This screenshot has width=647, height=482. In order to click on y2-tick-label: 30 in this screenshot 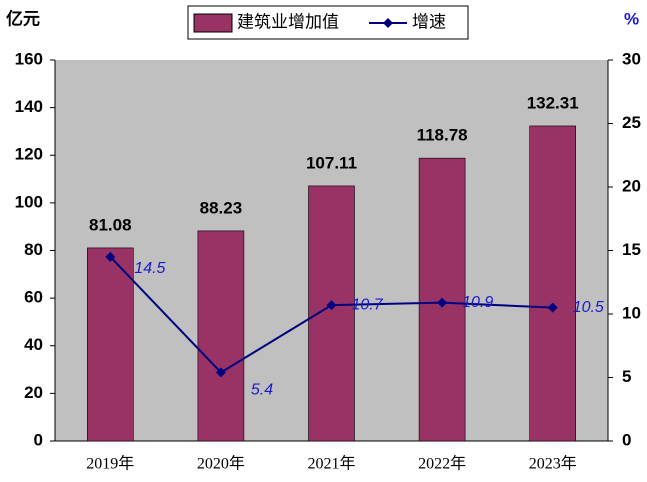, I will do `click(631, 58)`.